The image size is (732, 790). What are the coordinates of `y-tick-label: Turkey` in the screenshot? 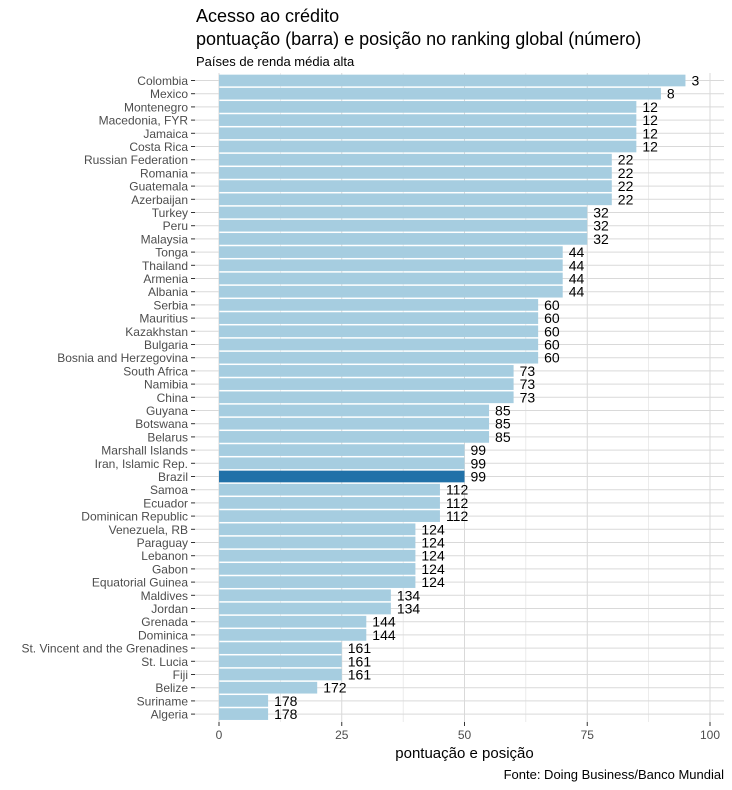 It's located at (170, 213).